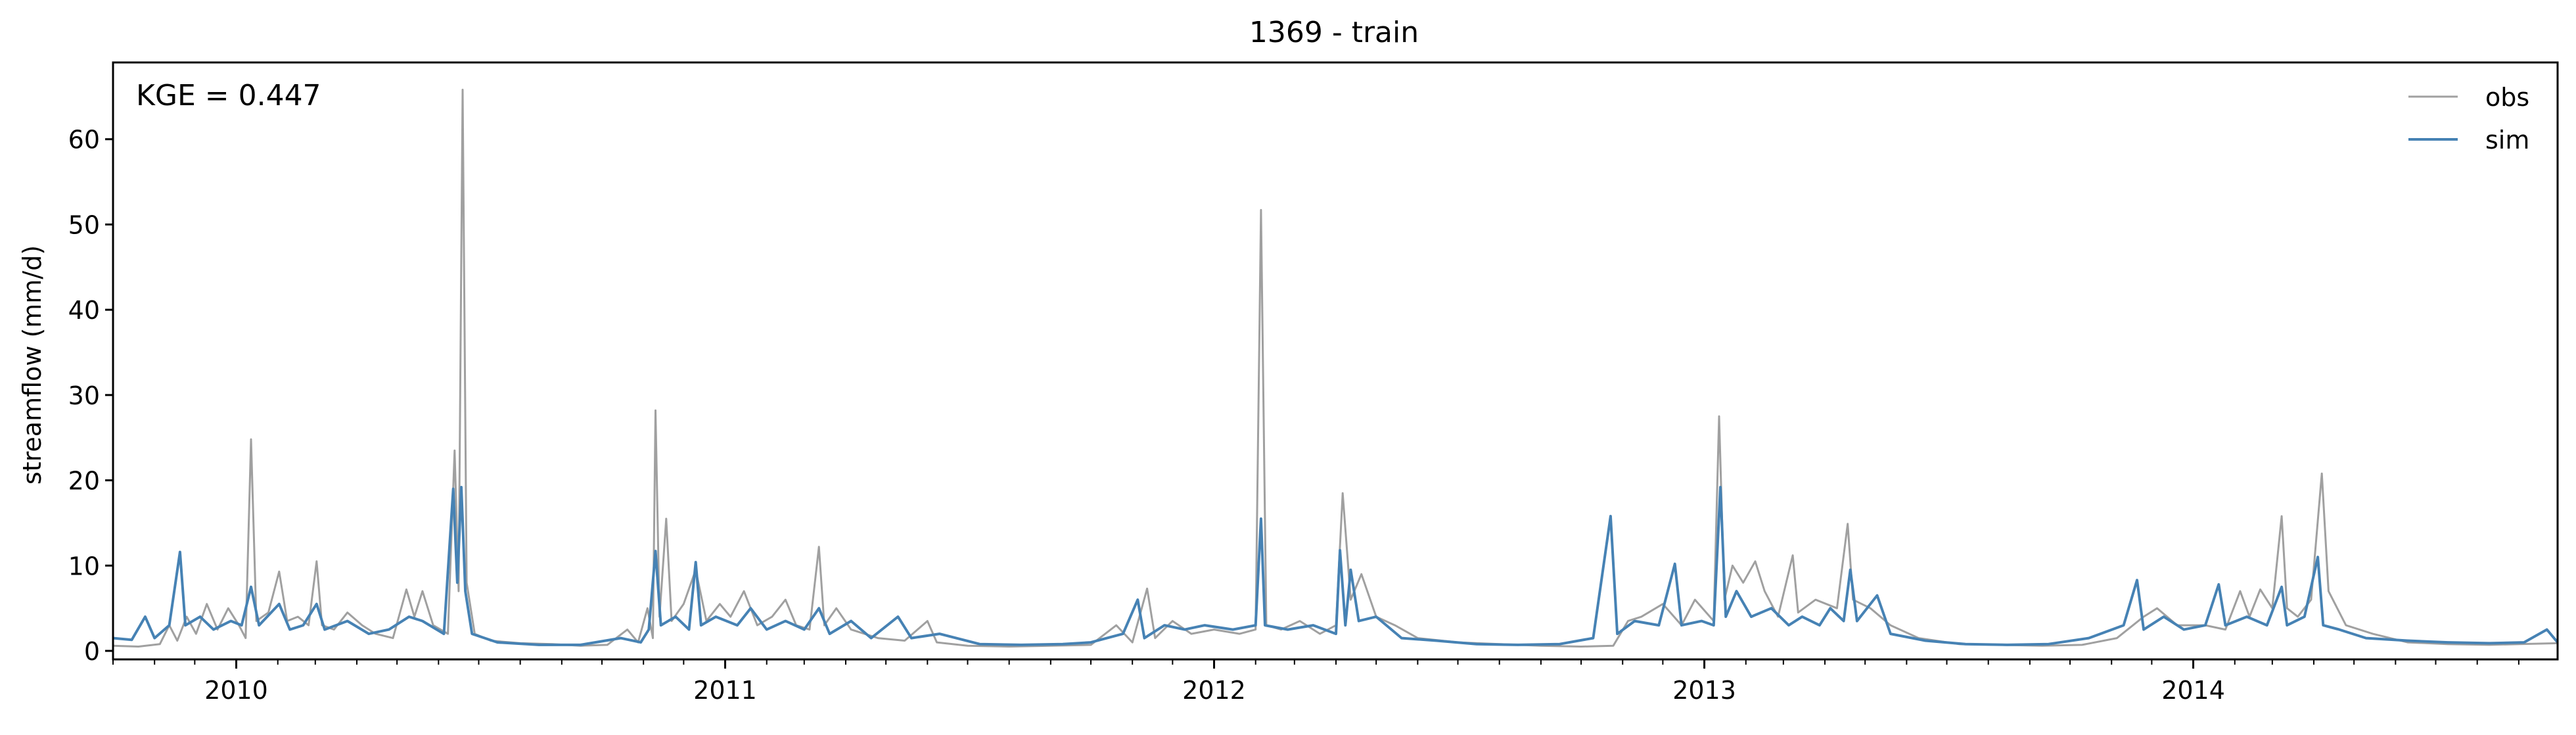 The image size is (2576, 735). Describe the element at coordinates (236, 690) in the screenshot. I see `x-tick-label: 2010` at that location.